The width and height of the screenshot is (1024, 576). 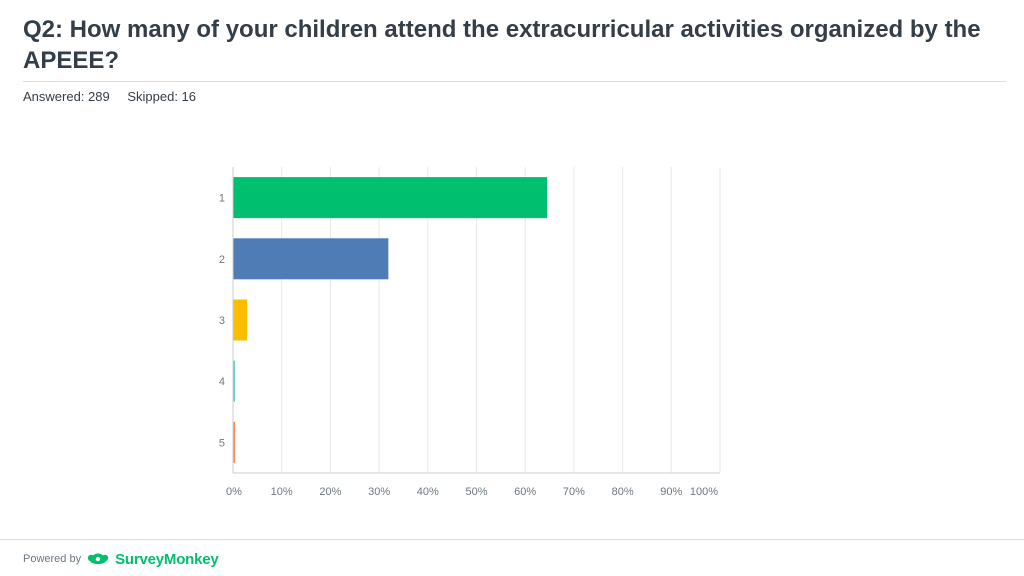 What do you see at coordinates (222, 199) in the screenshot?
I see `category-label: 1` at bounding box center [222, 199].